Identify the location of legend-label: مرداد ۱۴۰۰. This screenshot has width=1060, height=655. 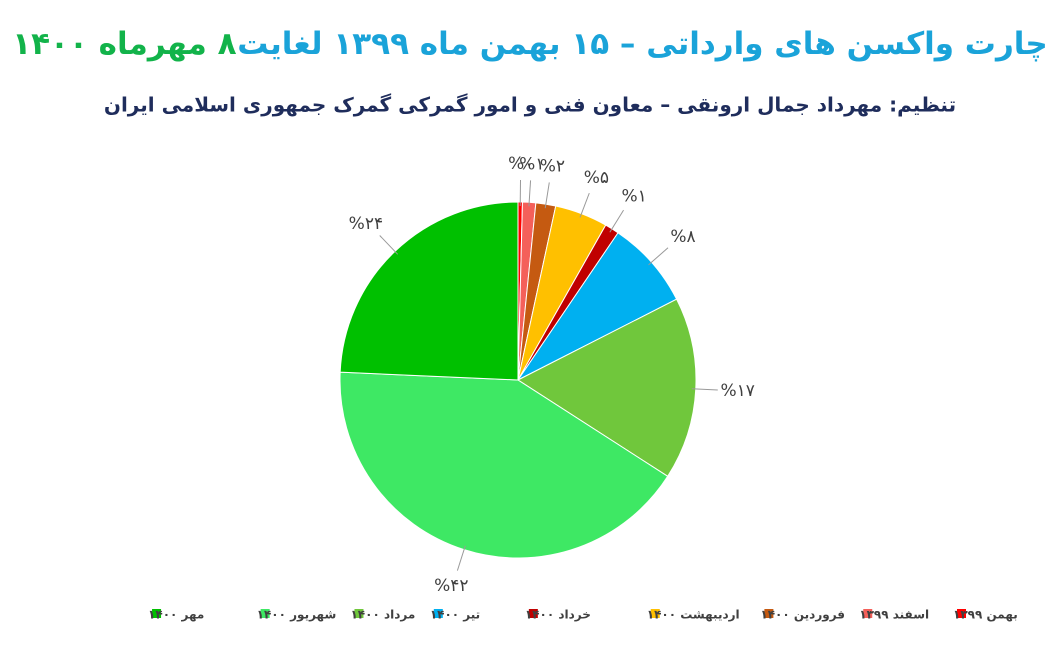
(382, 615).